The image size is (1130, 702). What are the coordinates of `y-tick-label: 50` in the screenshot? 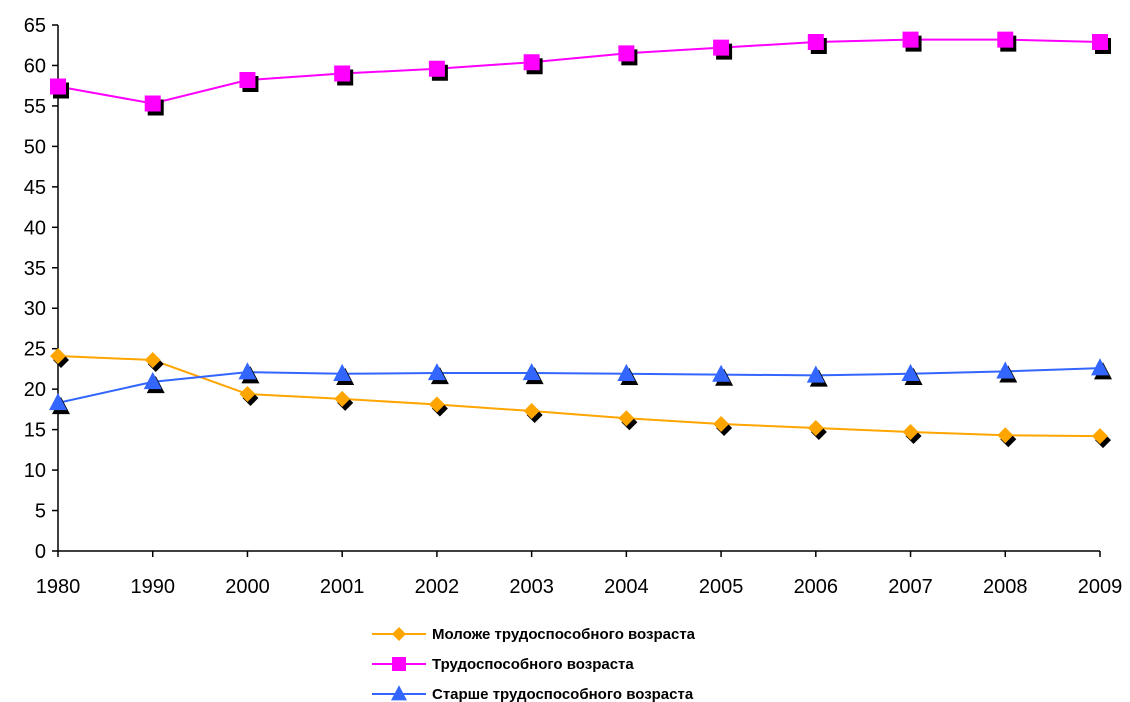 It's located at (35, 147).